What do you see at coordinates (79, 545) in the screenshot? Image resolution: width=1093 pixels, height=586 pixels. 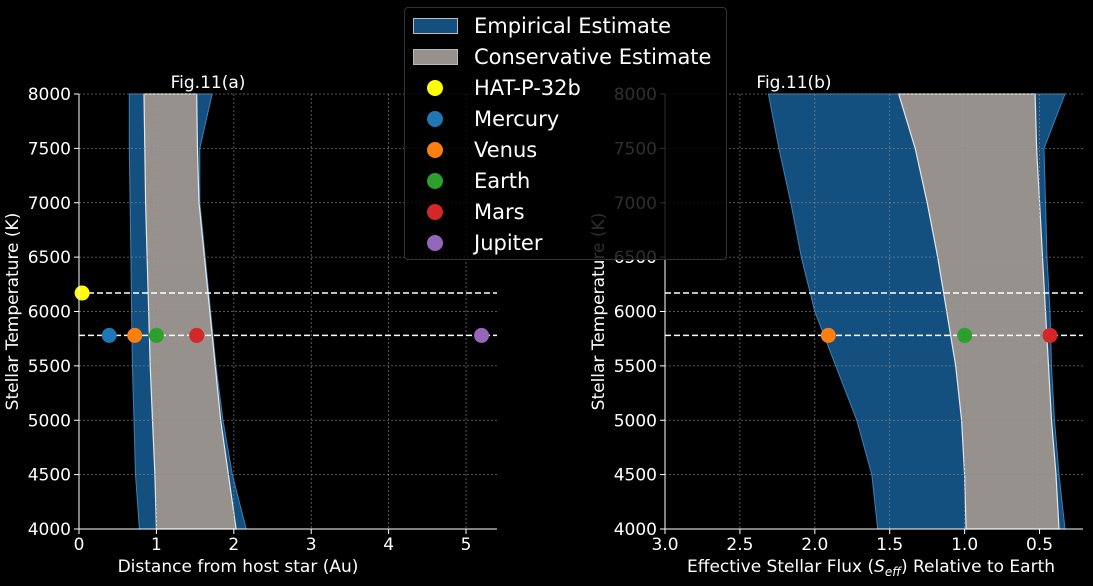 I see `x-tick-label: 0` at bounding box center [79, 545].